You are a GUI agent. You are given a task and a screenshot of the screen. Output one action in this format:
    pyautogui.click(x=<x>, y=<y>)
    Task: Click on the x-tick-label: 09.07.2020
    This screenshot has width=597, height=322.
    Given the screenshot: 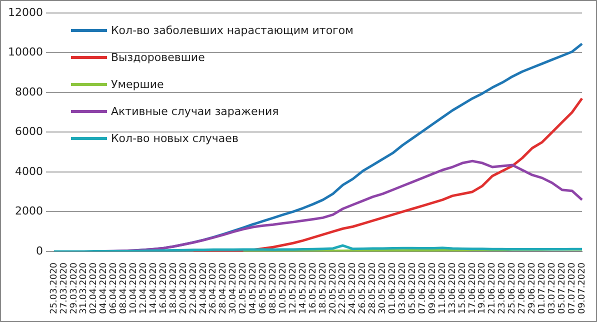 What is the action you would take?
    pyautogui.click(x=582, y=288)
    